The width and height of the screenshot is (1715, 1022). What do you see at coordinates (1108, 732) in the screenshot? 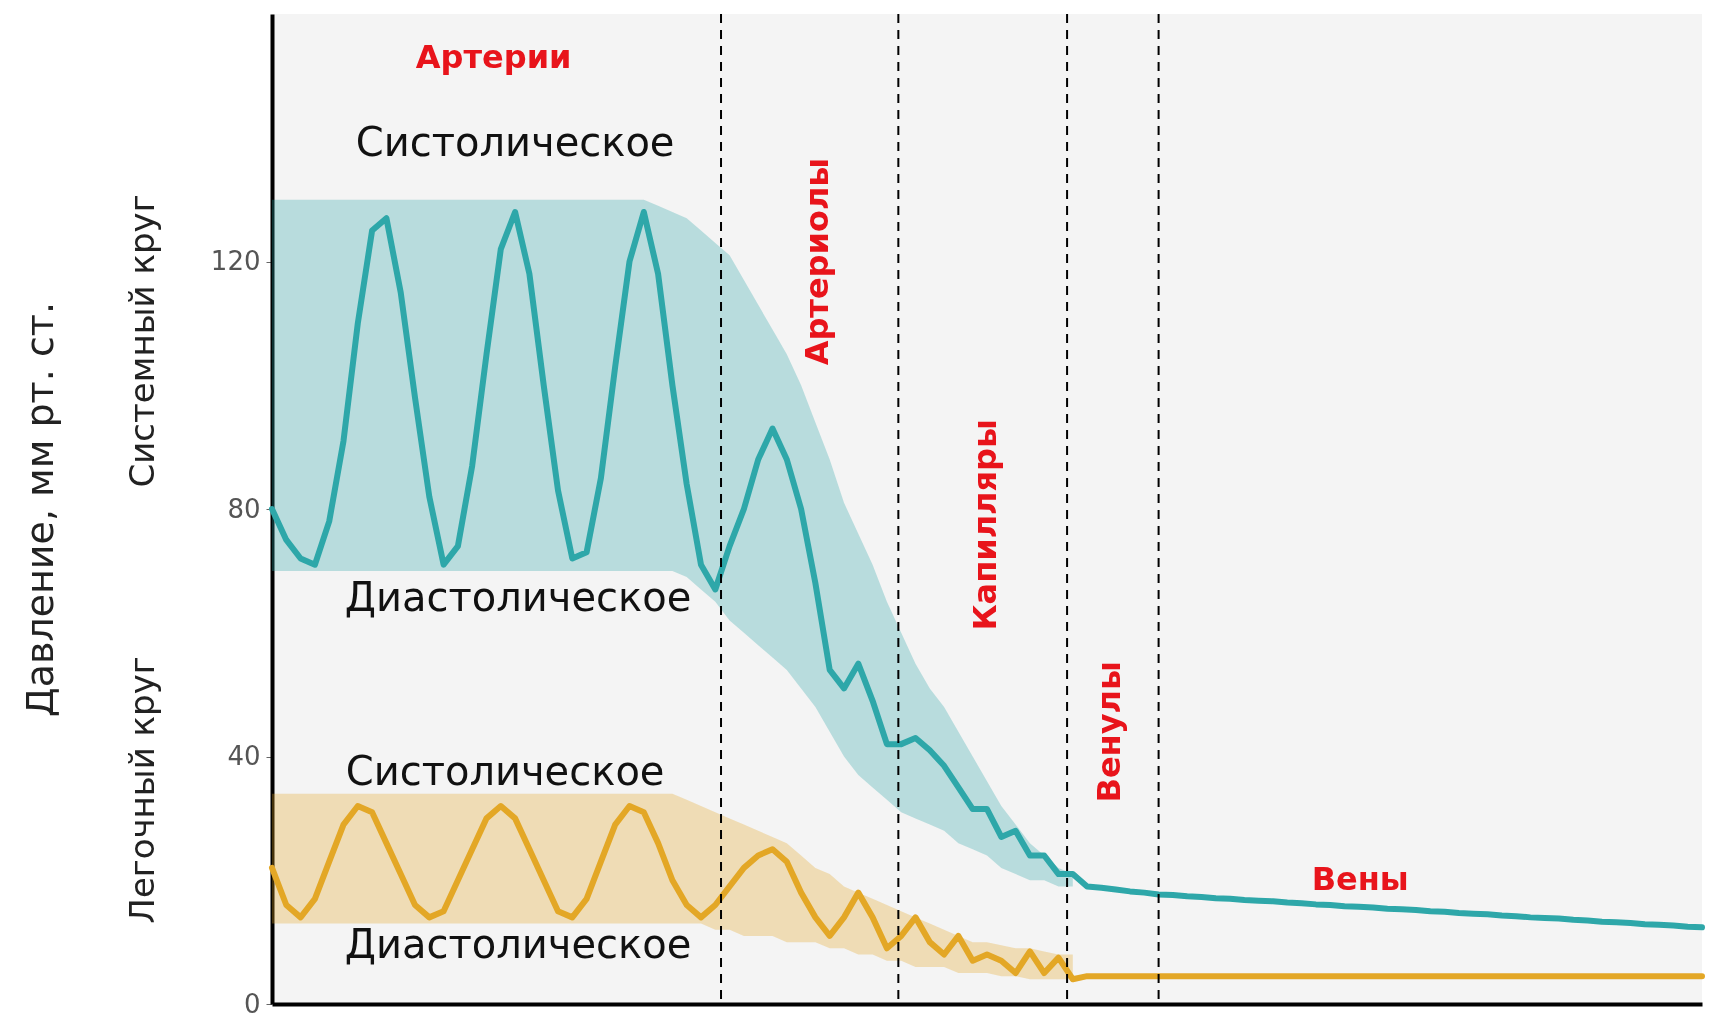
I see `annotation: Венулы` at bounding box center [1108, 732].